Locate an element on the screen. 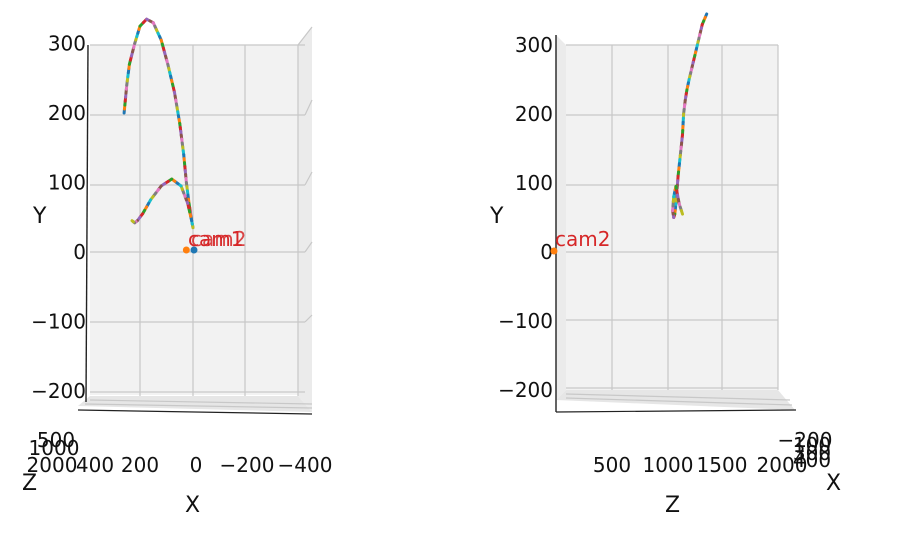  left-x-axis-label: X is located at coordinates (192, 505).